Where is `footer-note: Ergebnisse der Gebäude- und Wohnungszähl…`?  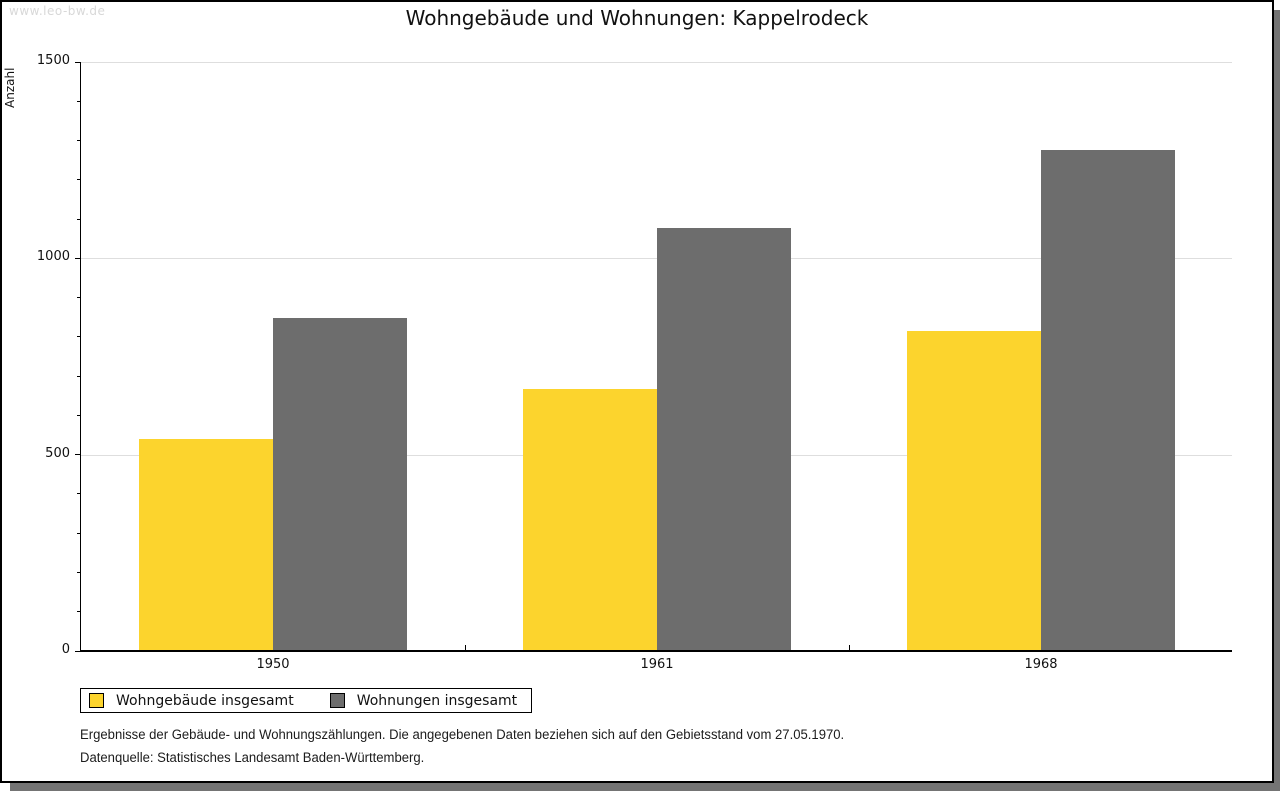 footer-note: Ergebnisse der Gebäude- und Wohnungszähl… is located at coordinates (462, 734).